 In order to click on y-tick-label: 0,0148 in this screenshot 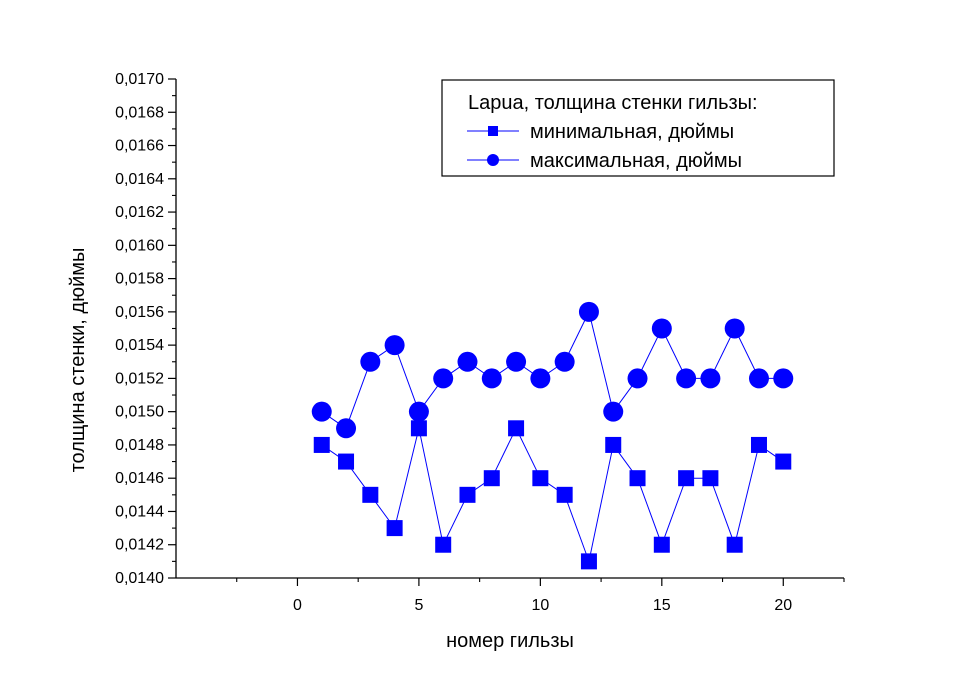, I will do `click(139, 445)`.